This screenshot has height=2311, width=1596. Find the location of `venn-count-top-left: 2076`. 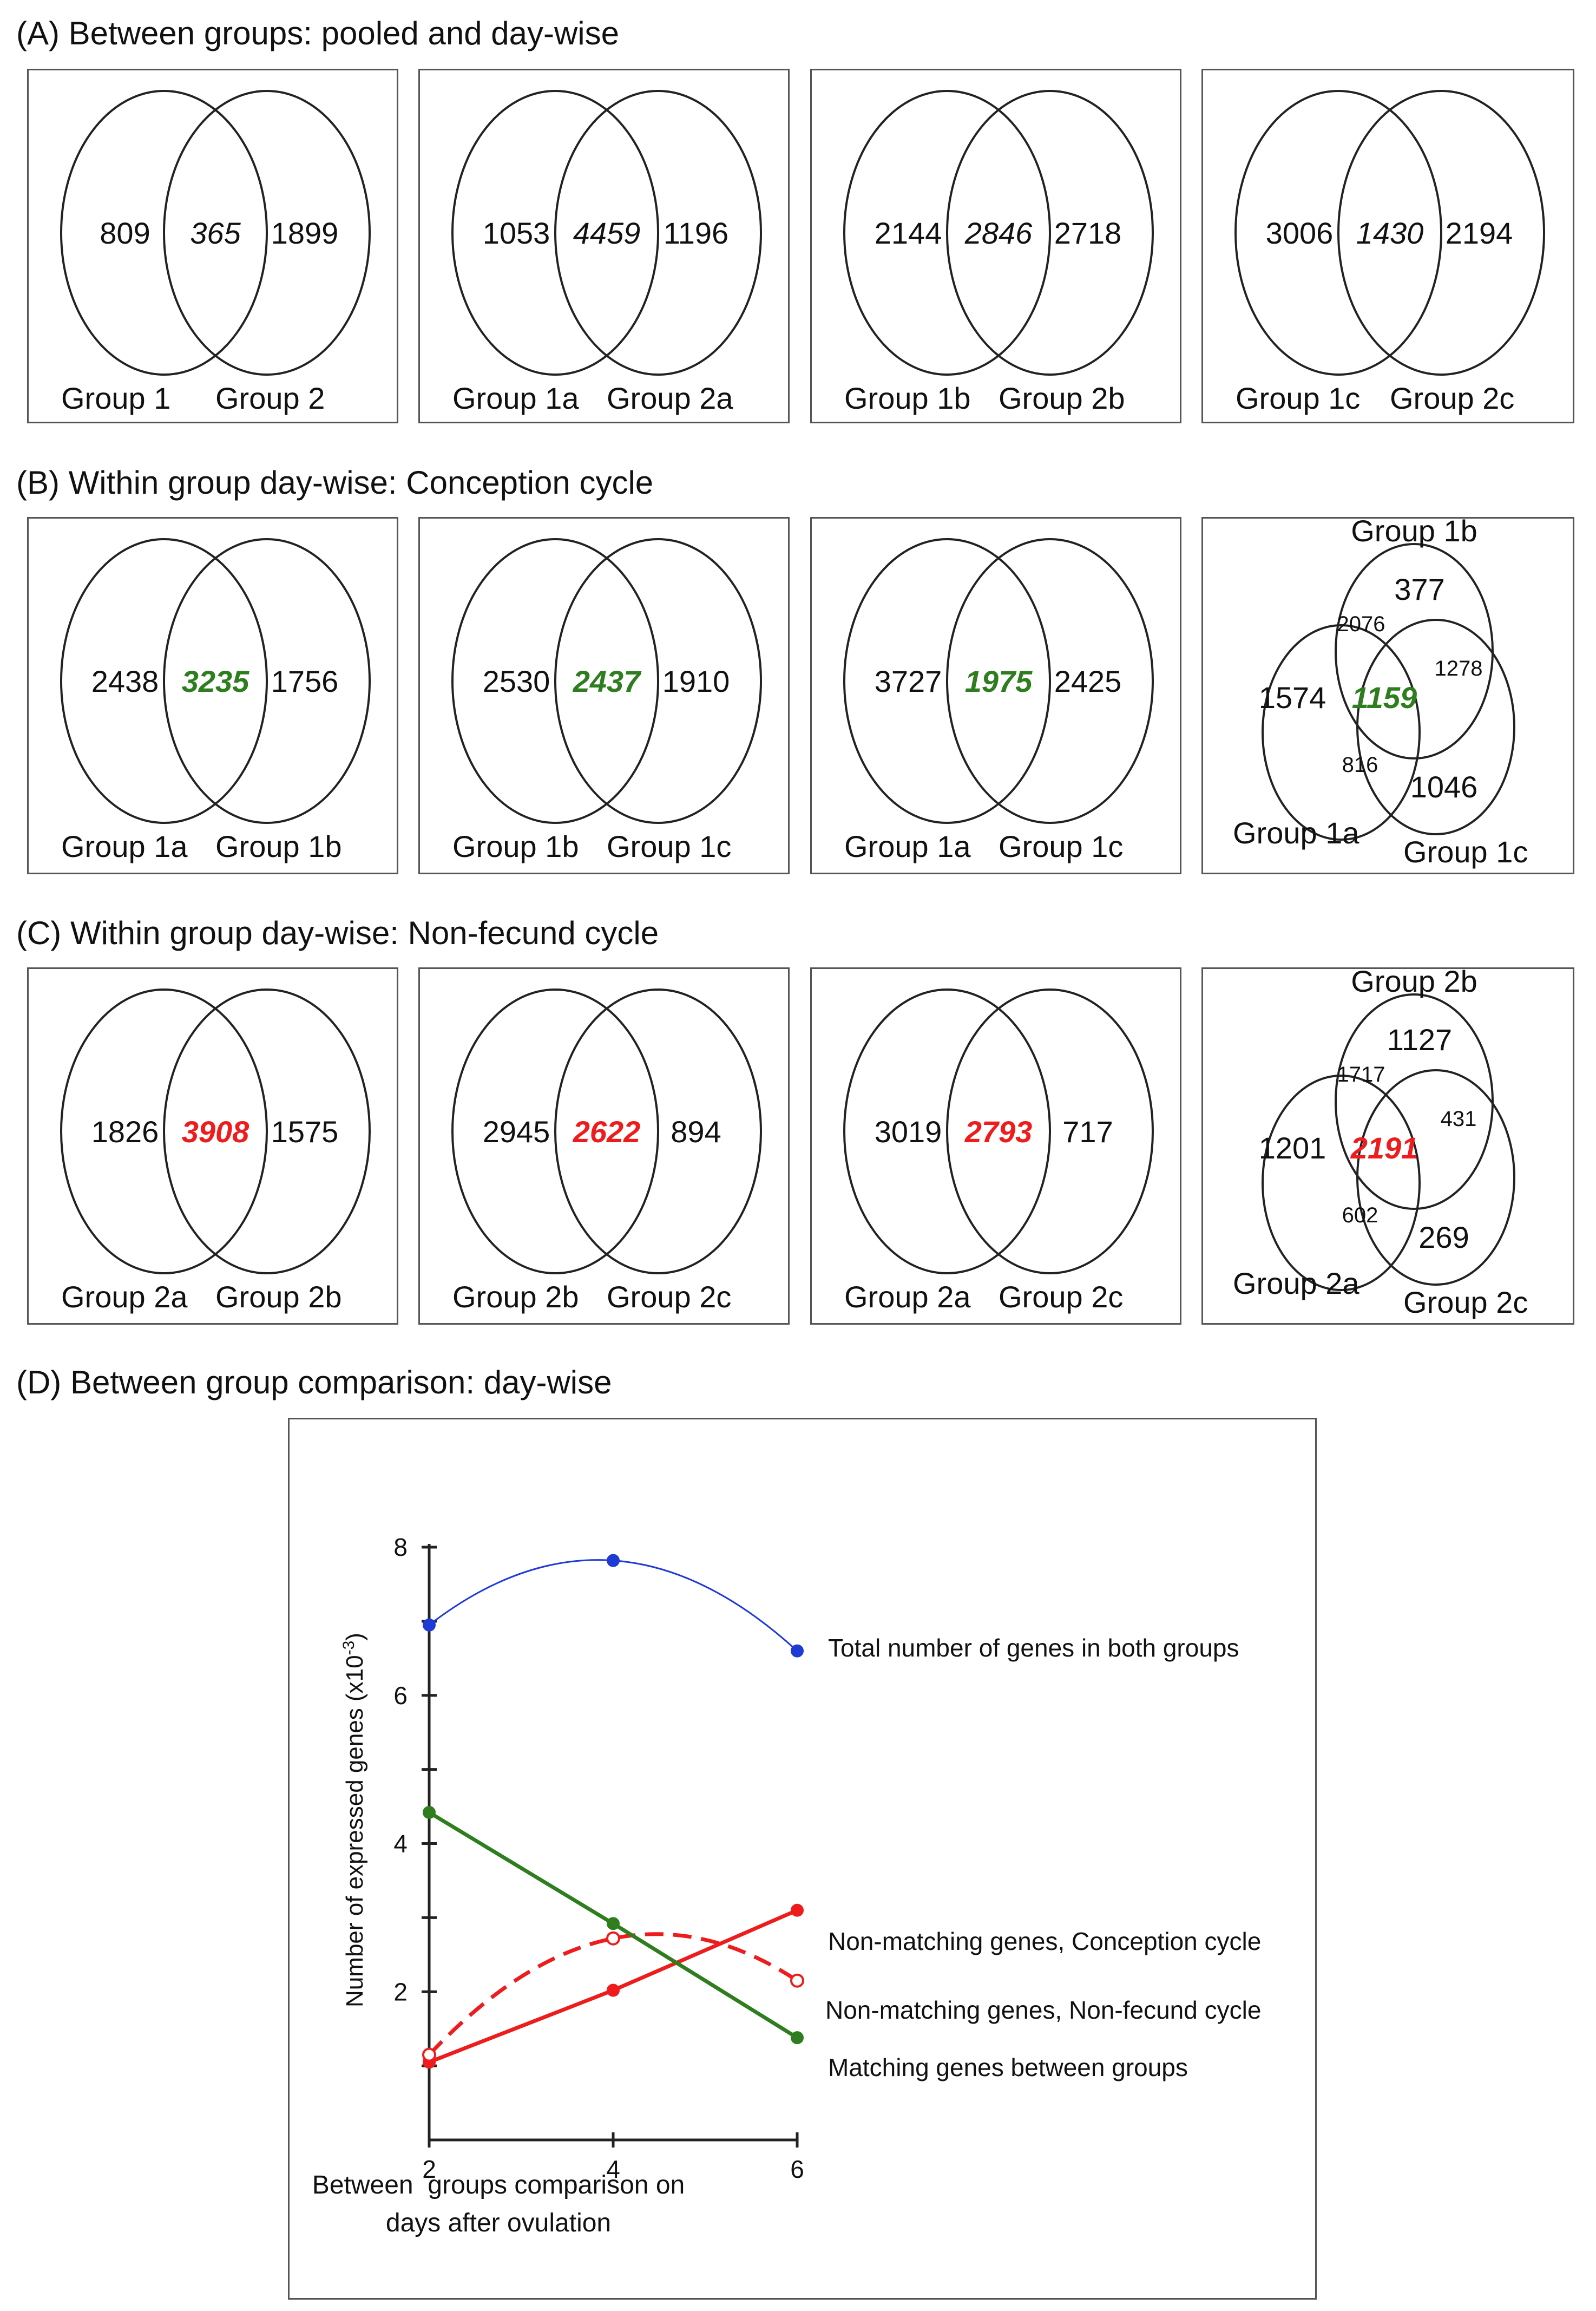

venn-count-top-left: 2076 is located at coordinates (1361, 624).